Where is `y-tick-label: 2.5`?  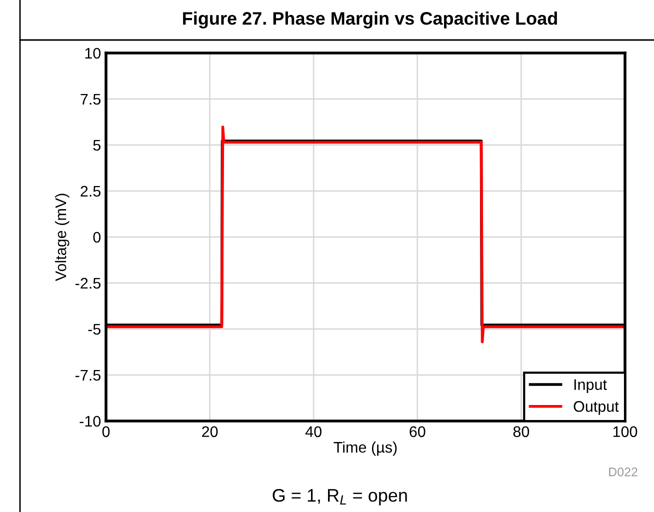
y-tick-label: 2.5 is located at coordinates (90, 191).